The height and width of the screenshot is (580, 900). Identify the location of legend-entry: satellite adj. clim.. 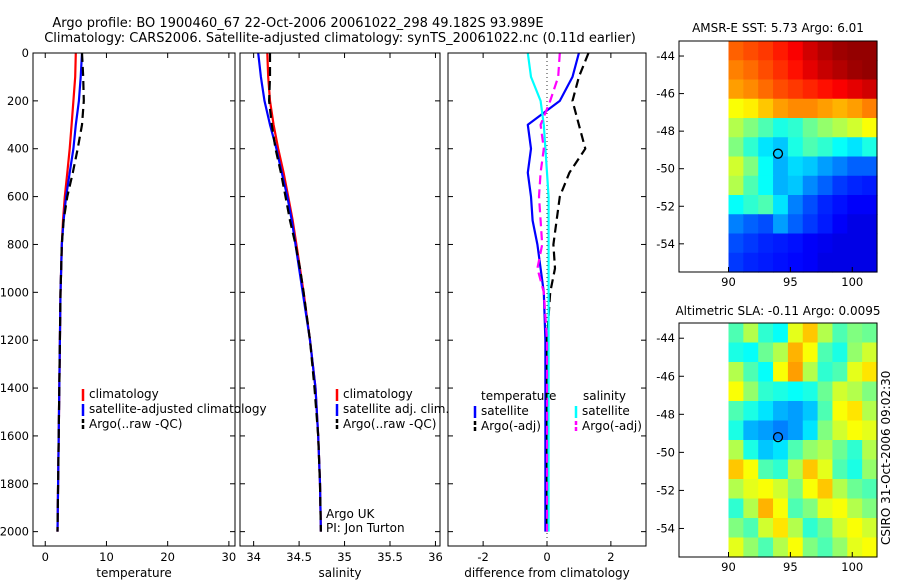
(396, 409).